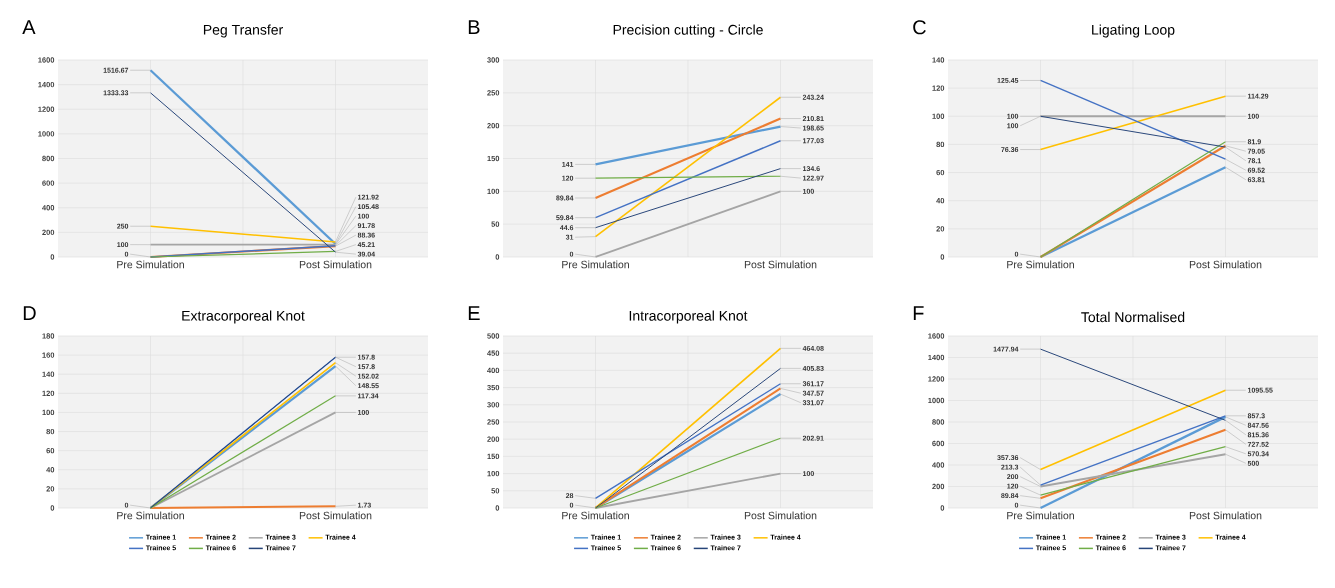  Describe the element at coordinates (474, 27) in the screenshot. I see `text: B` at that location.